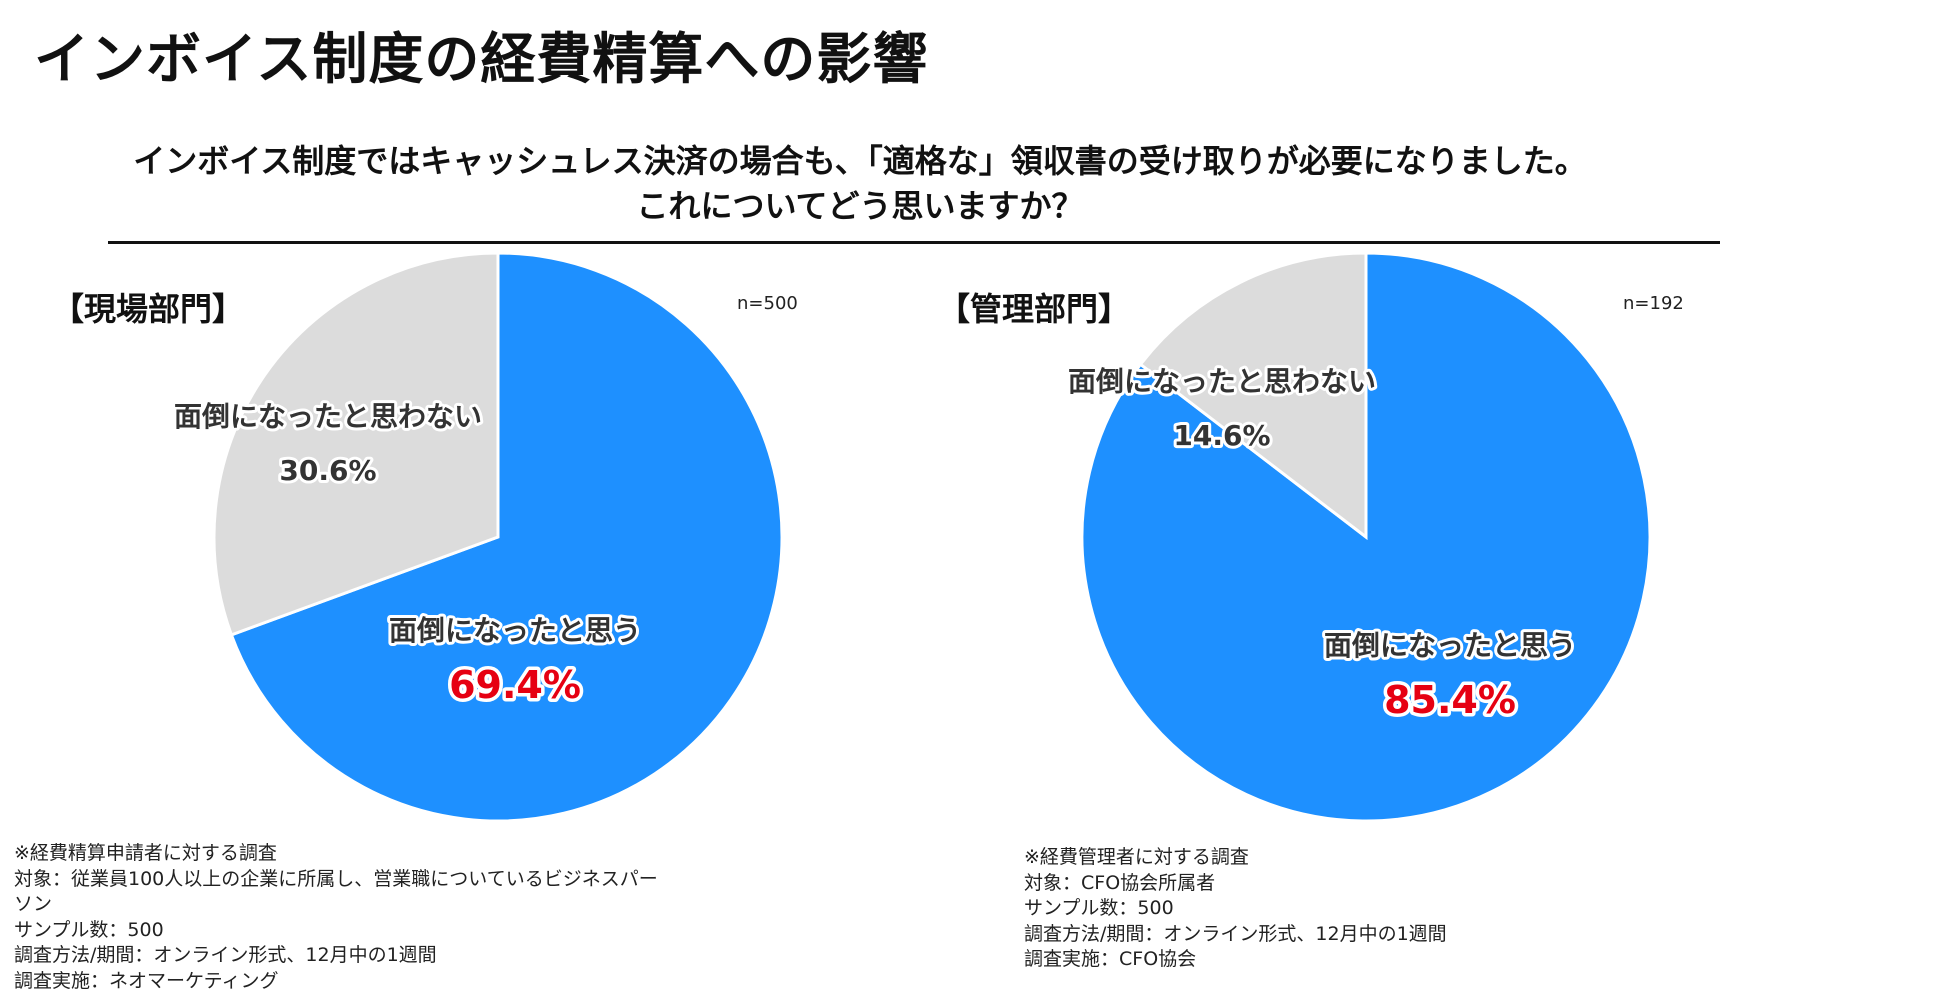 The width and height of the screenshot is (1950, 1006). I want to click on survey-question-line-2: これについてどう思いますか？, so click(860, 206).